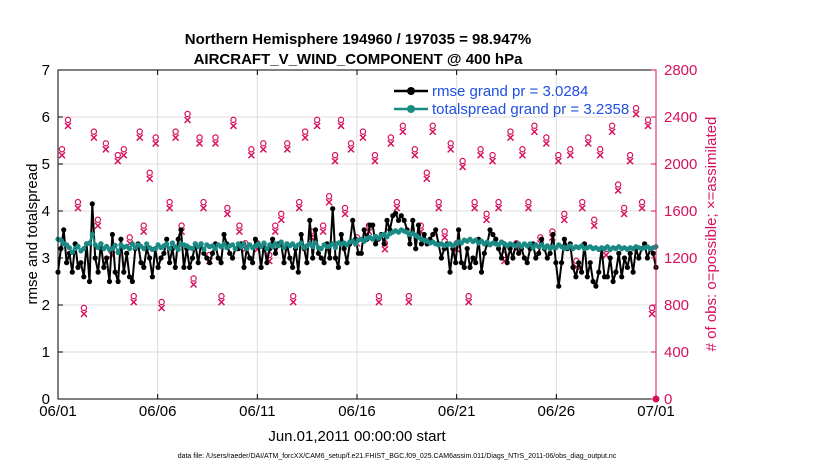  Describe the element at coordinates (46, 70) in the screenshot. I see `y-tick-label: 7` at that location.